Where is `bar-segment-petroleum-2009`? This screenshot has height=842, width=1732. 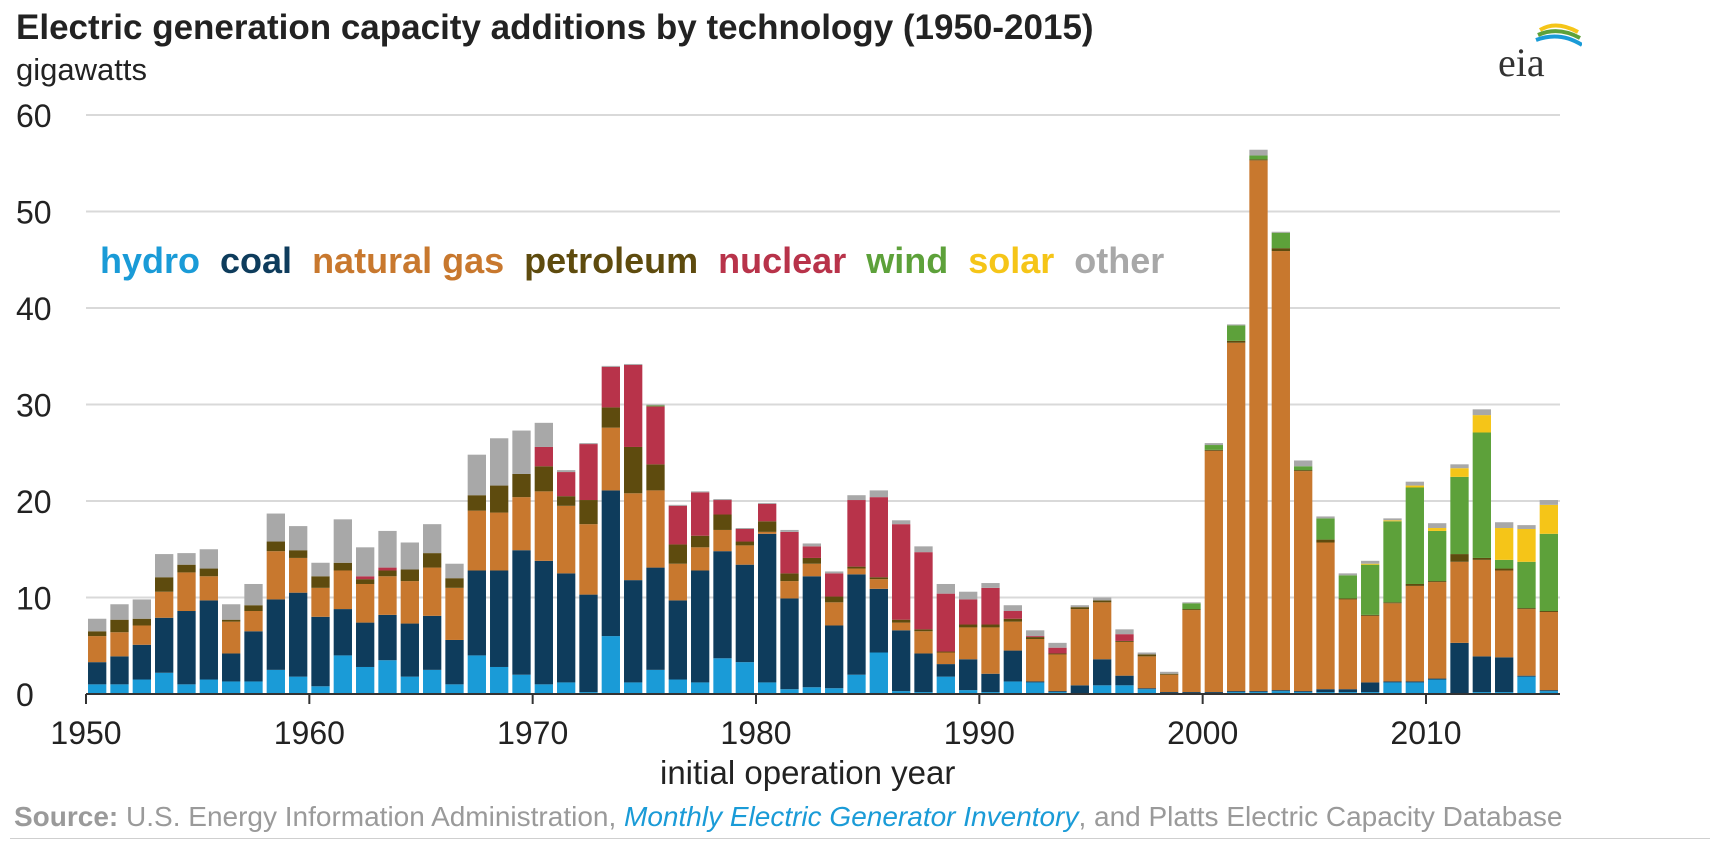 bar-segment-petroleum-2009 is located at coordinates (1414, 584).